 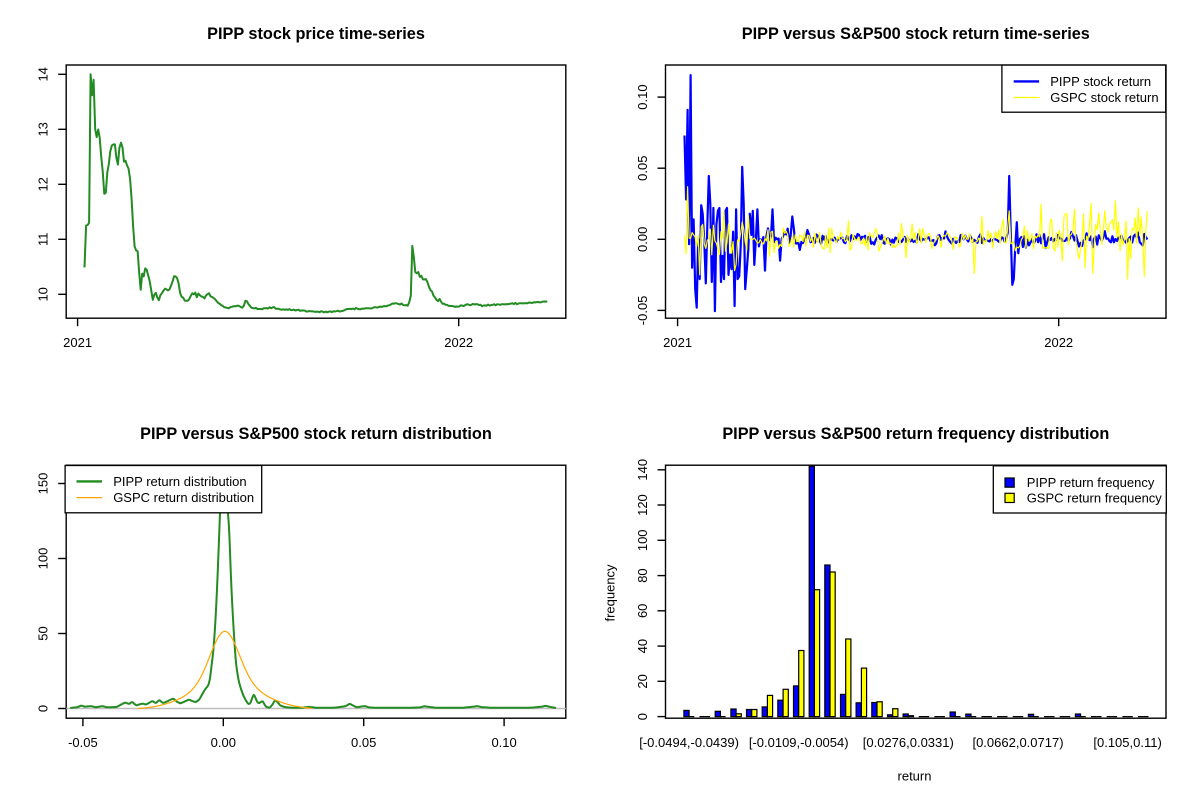 I want to click on svg-text: 10, so click(x=42, y=294).